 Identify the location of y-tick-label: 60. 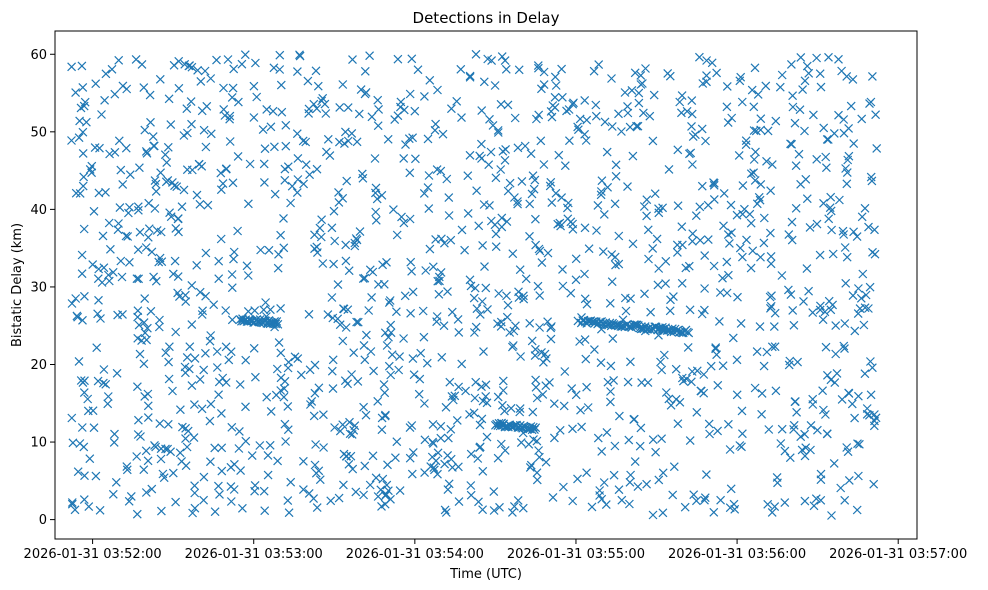
(38, 55).